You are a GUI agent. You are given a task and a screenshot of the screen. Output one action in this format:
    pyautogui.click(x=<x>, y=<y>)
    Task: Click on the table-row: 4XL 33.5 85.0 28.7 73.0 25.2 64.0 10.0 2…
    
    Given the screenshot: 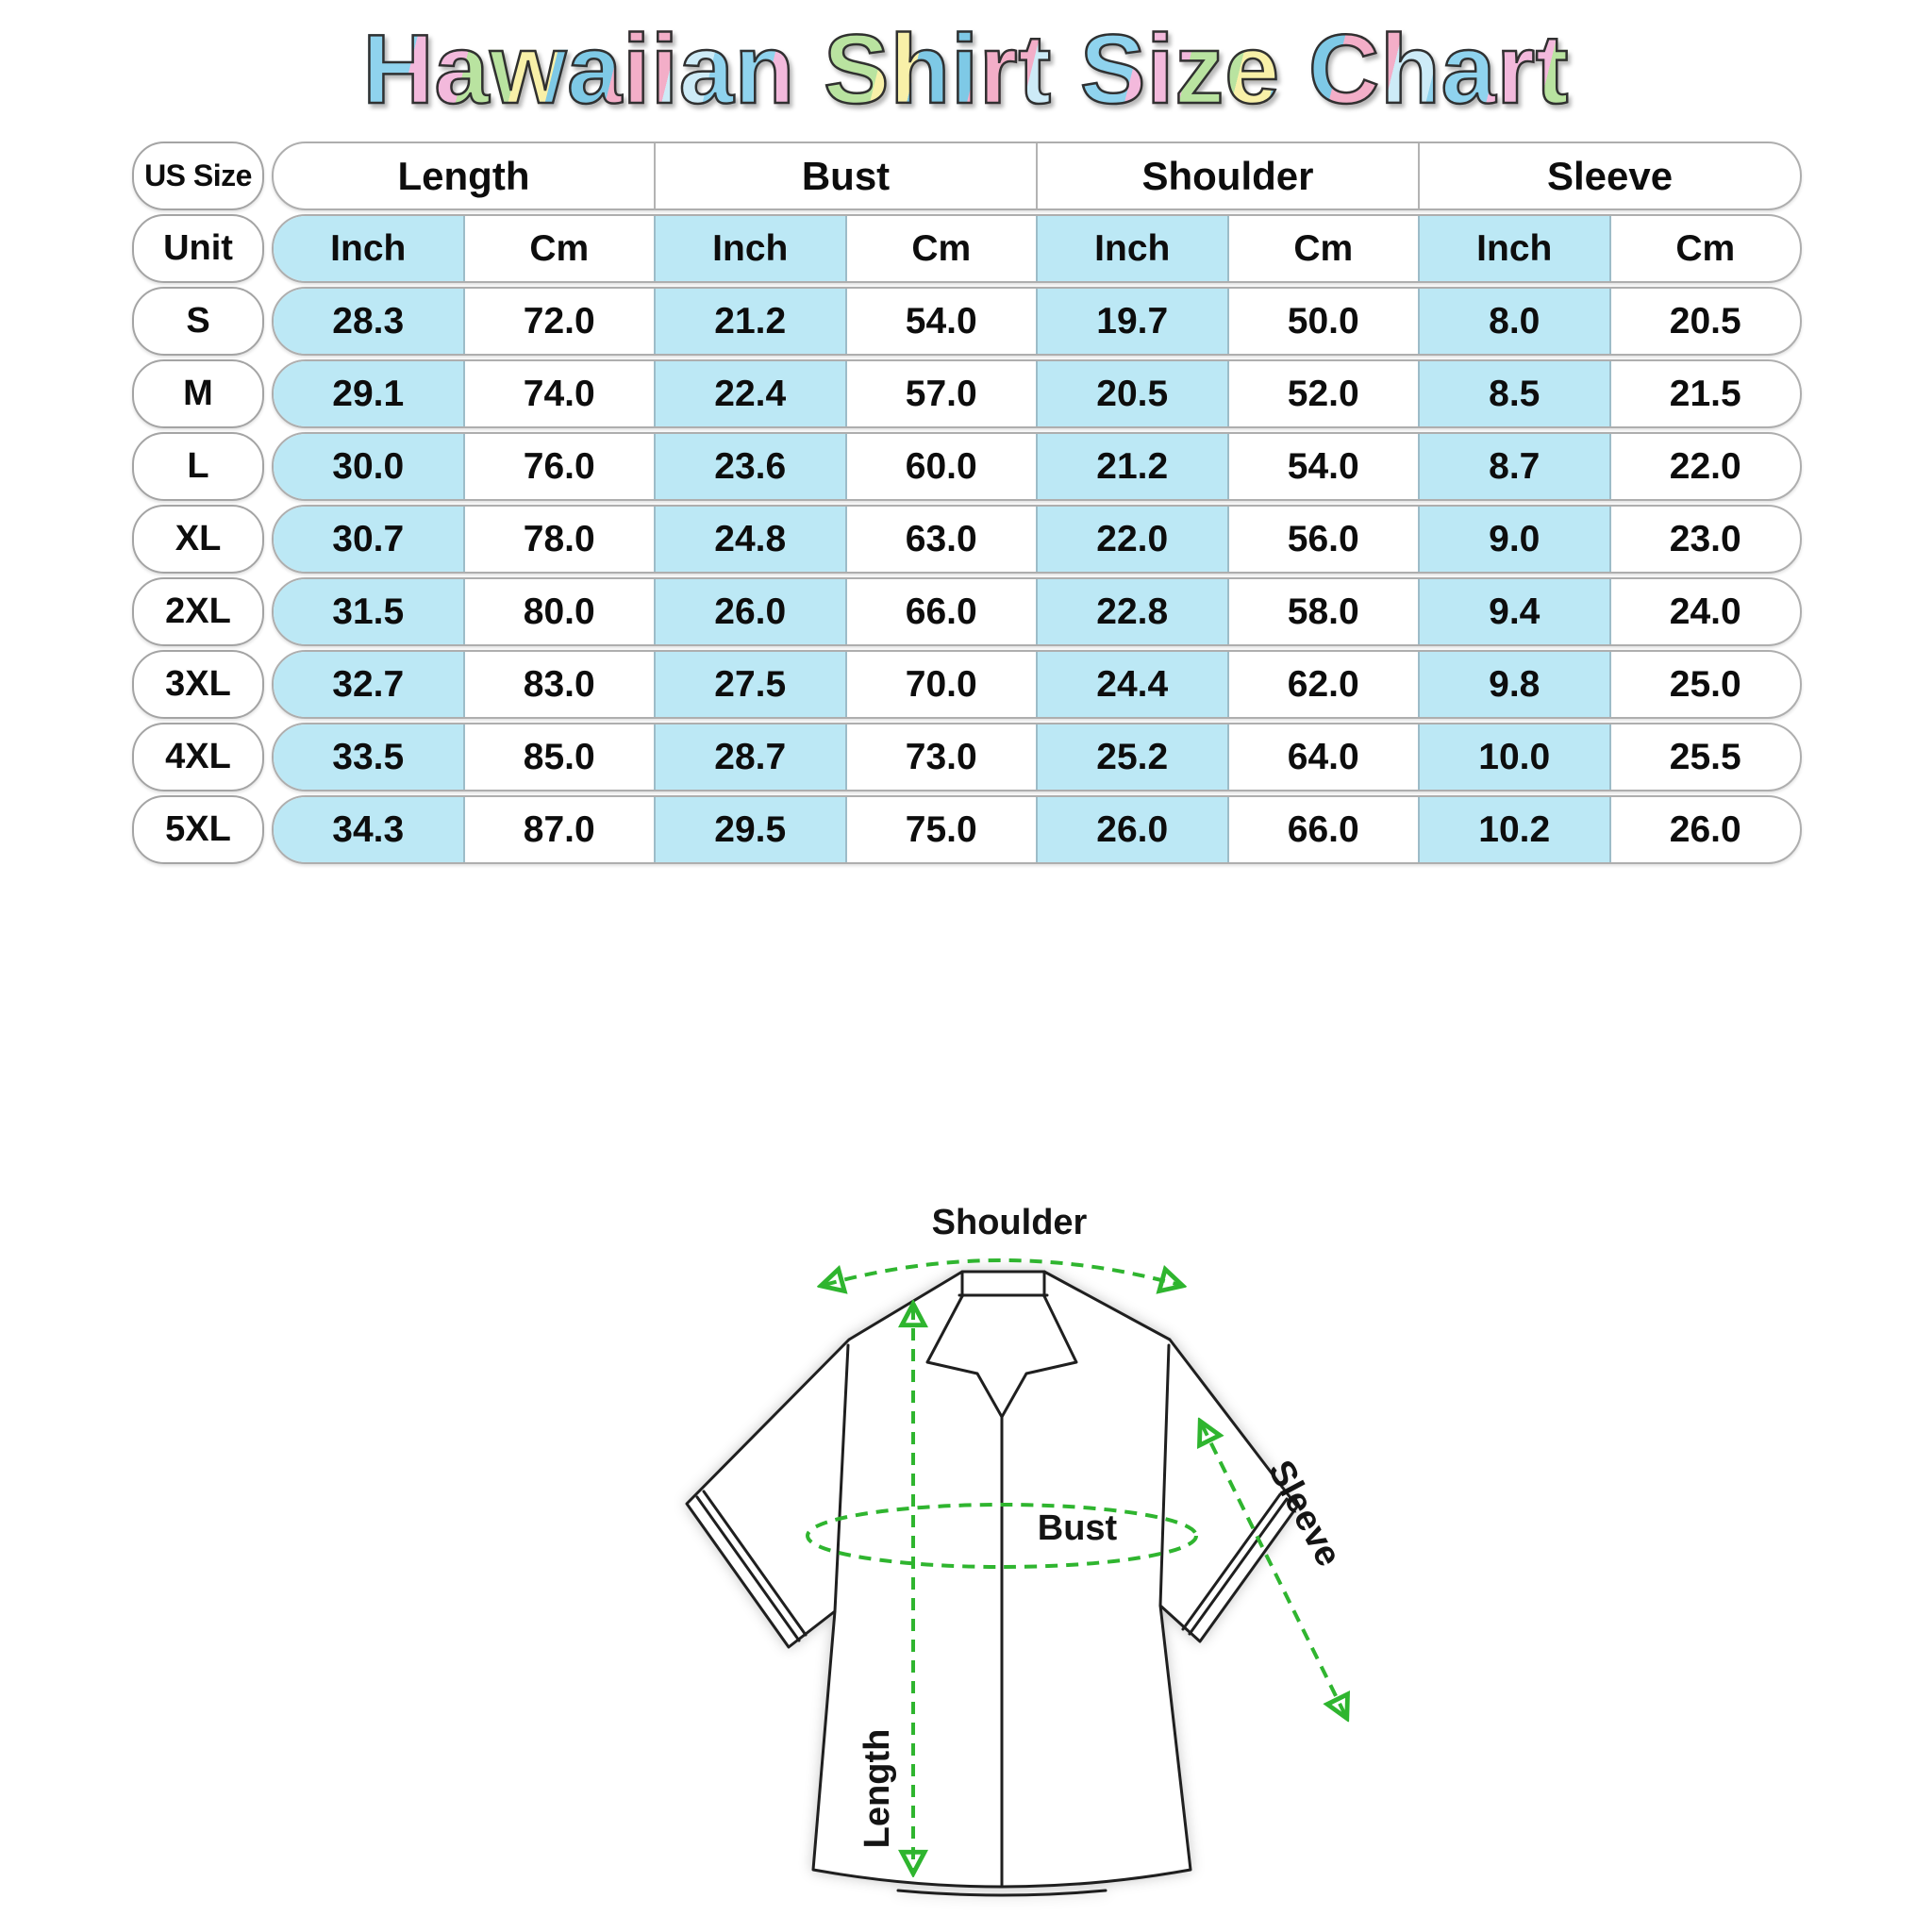 What is the action you would take?
    pyautogui.click(x=967, y=757)
    